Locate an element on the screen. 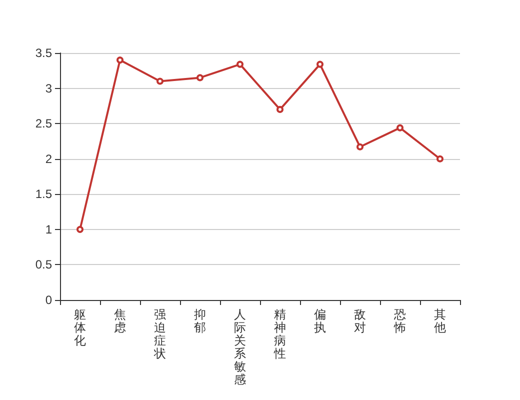 Image resolution: width=520 pixels, height=400 pixels. x-tick-label: 其他 is located at coordinates (440, 321).